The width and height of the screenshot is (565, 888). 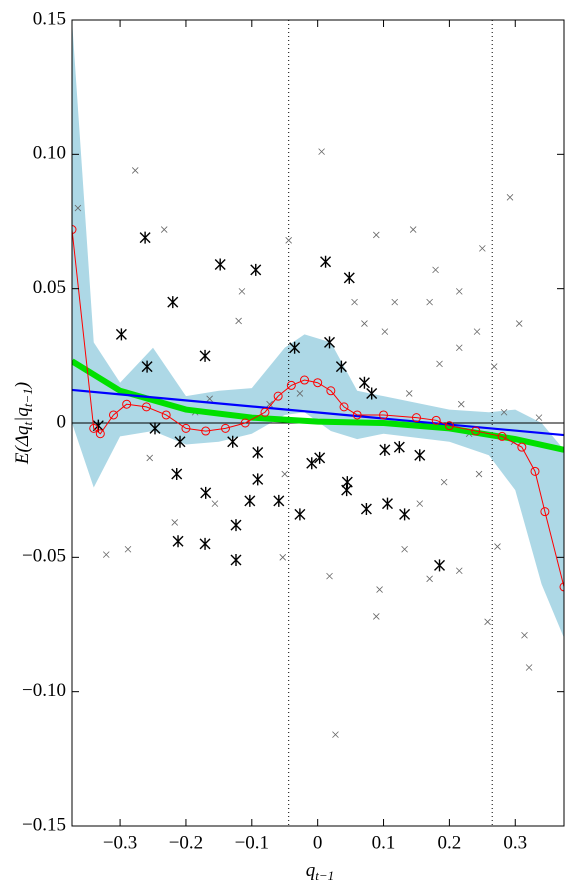 I want to click on x-tick-label: 0.2, so click(x=450, y=842).